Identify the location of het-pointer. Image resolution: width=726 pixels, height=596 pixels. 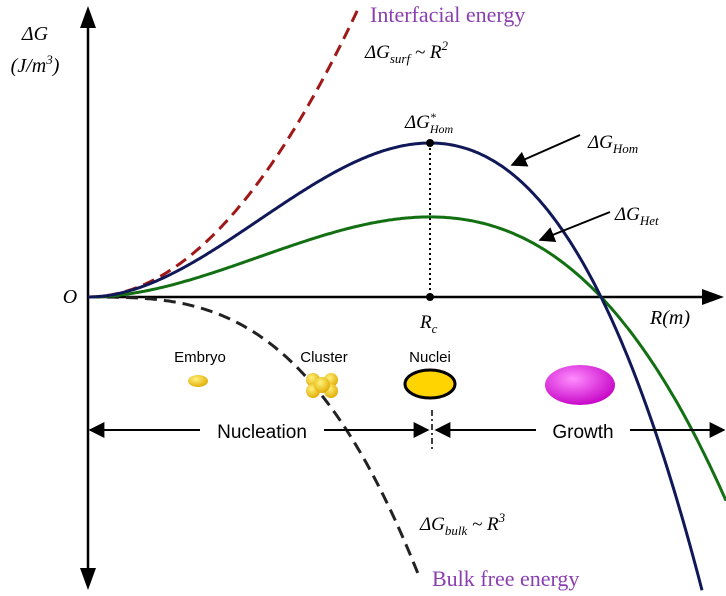
(574, 227).